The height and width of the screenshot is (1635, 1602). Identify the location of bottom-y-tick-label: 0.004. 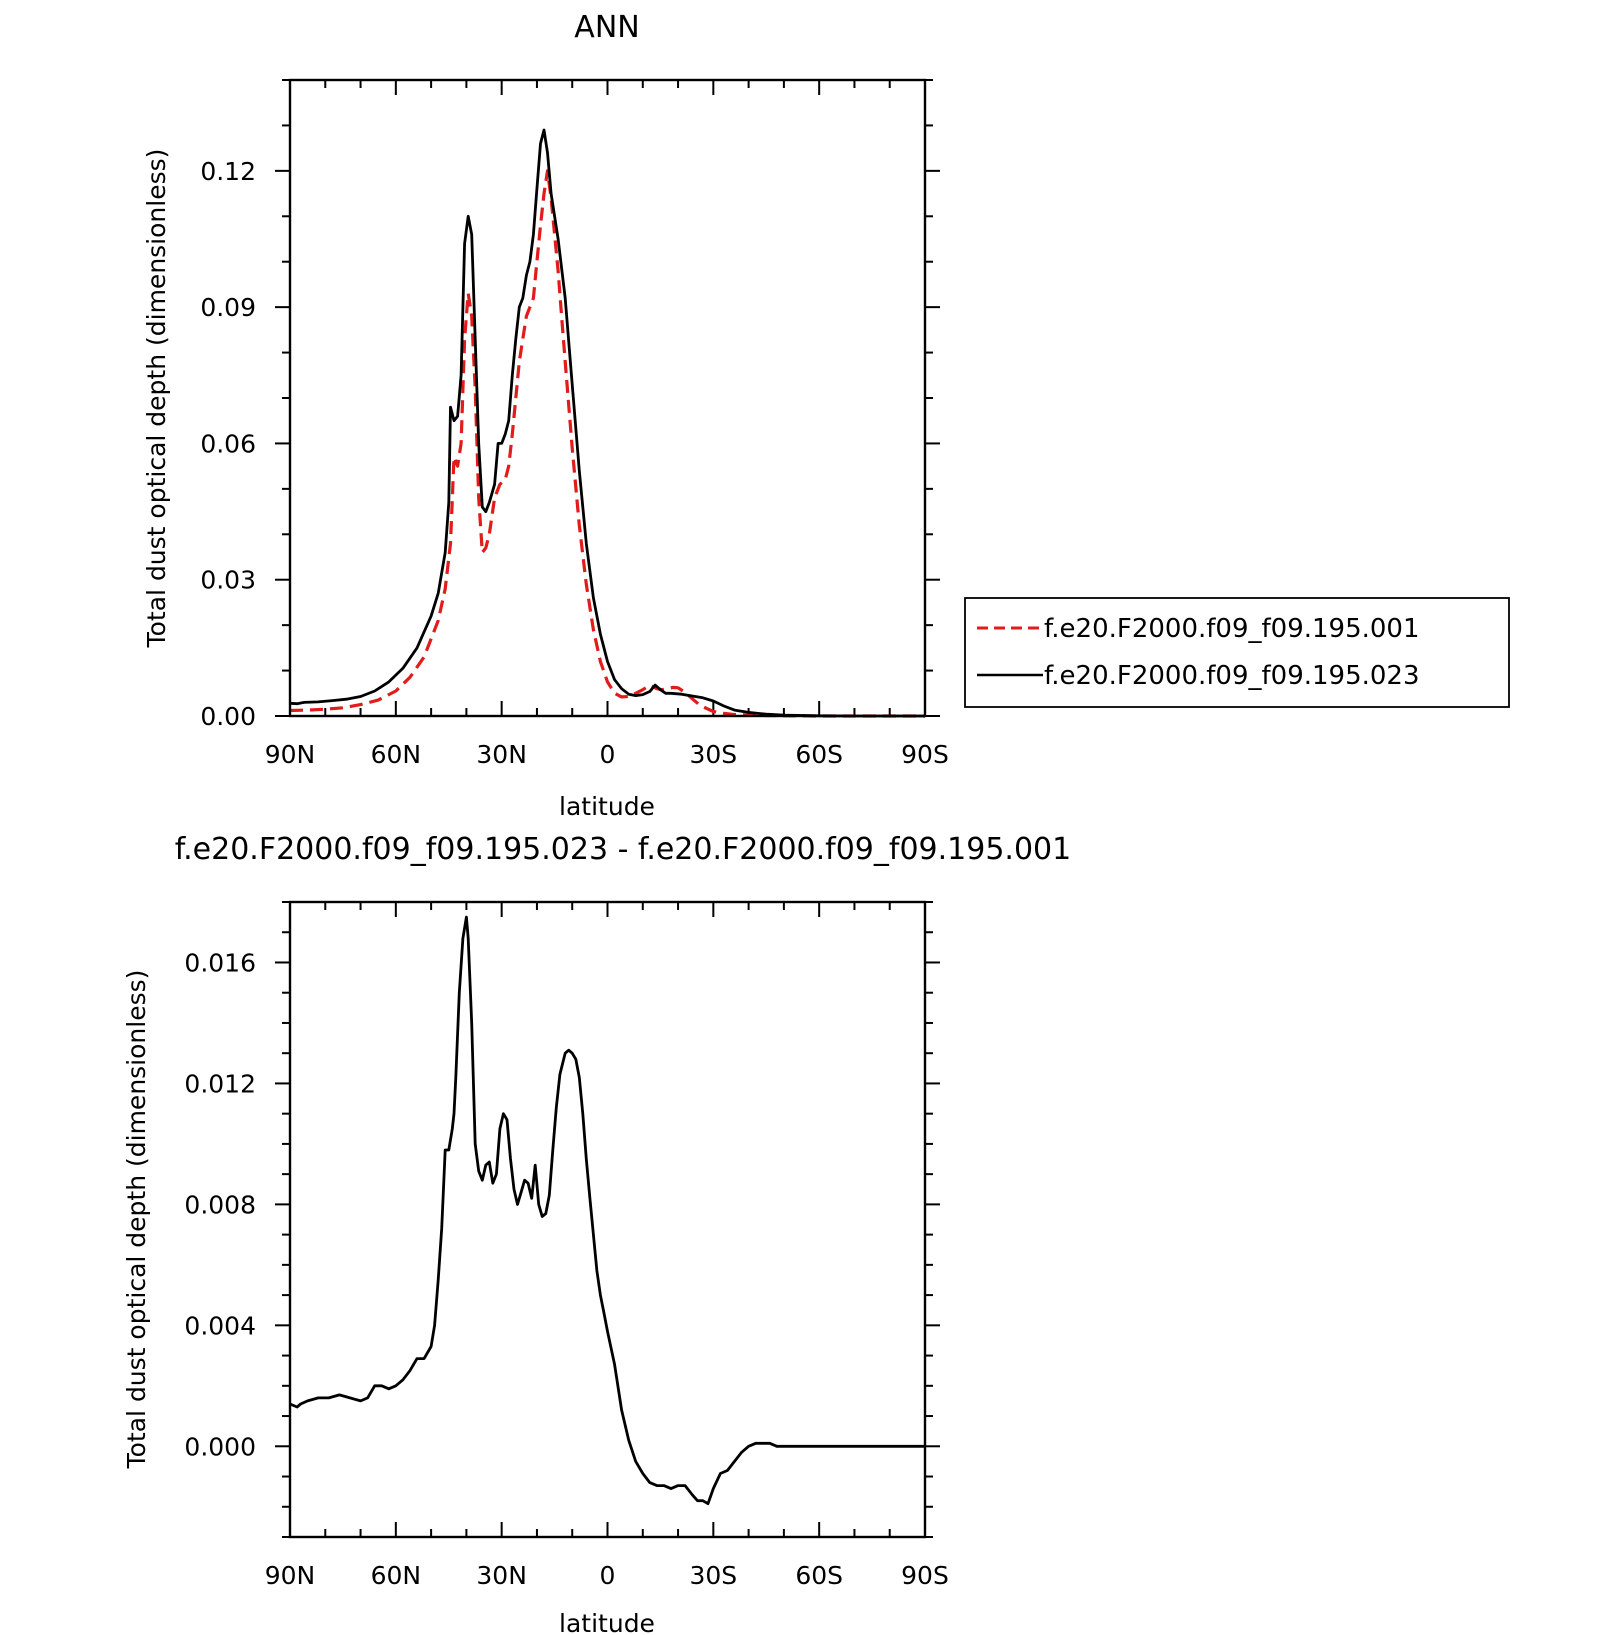
(220, 1325).